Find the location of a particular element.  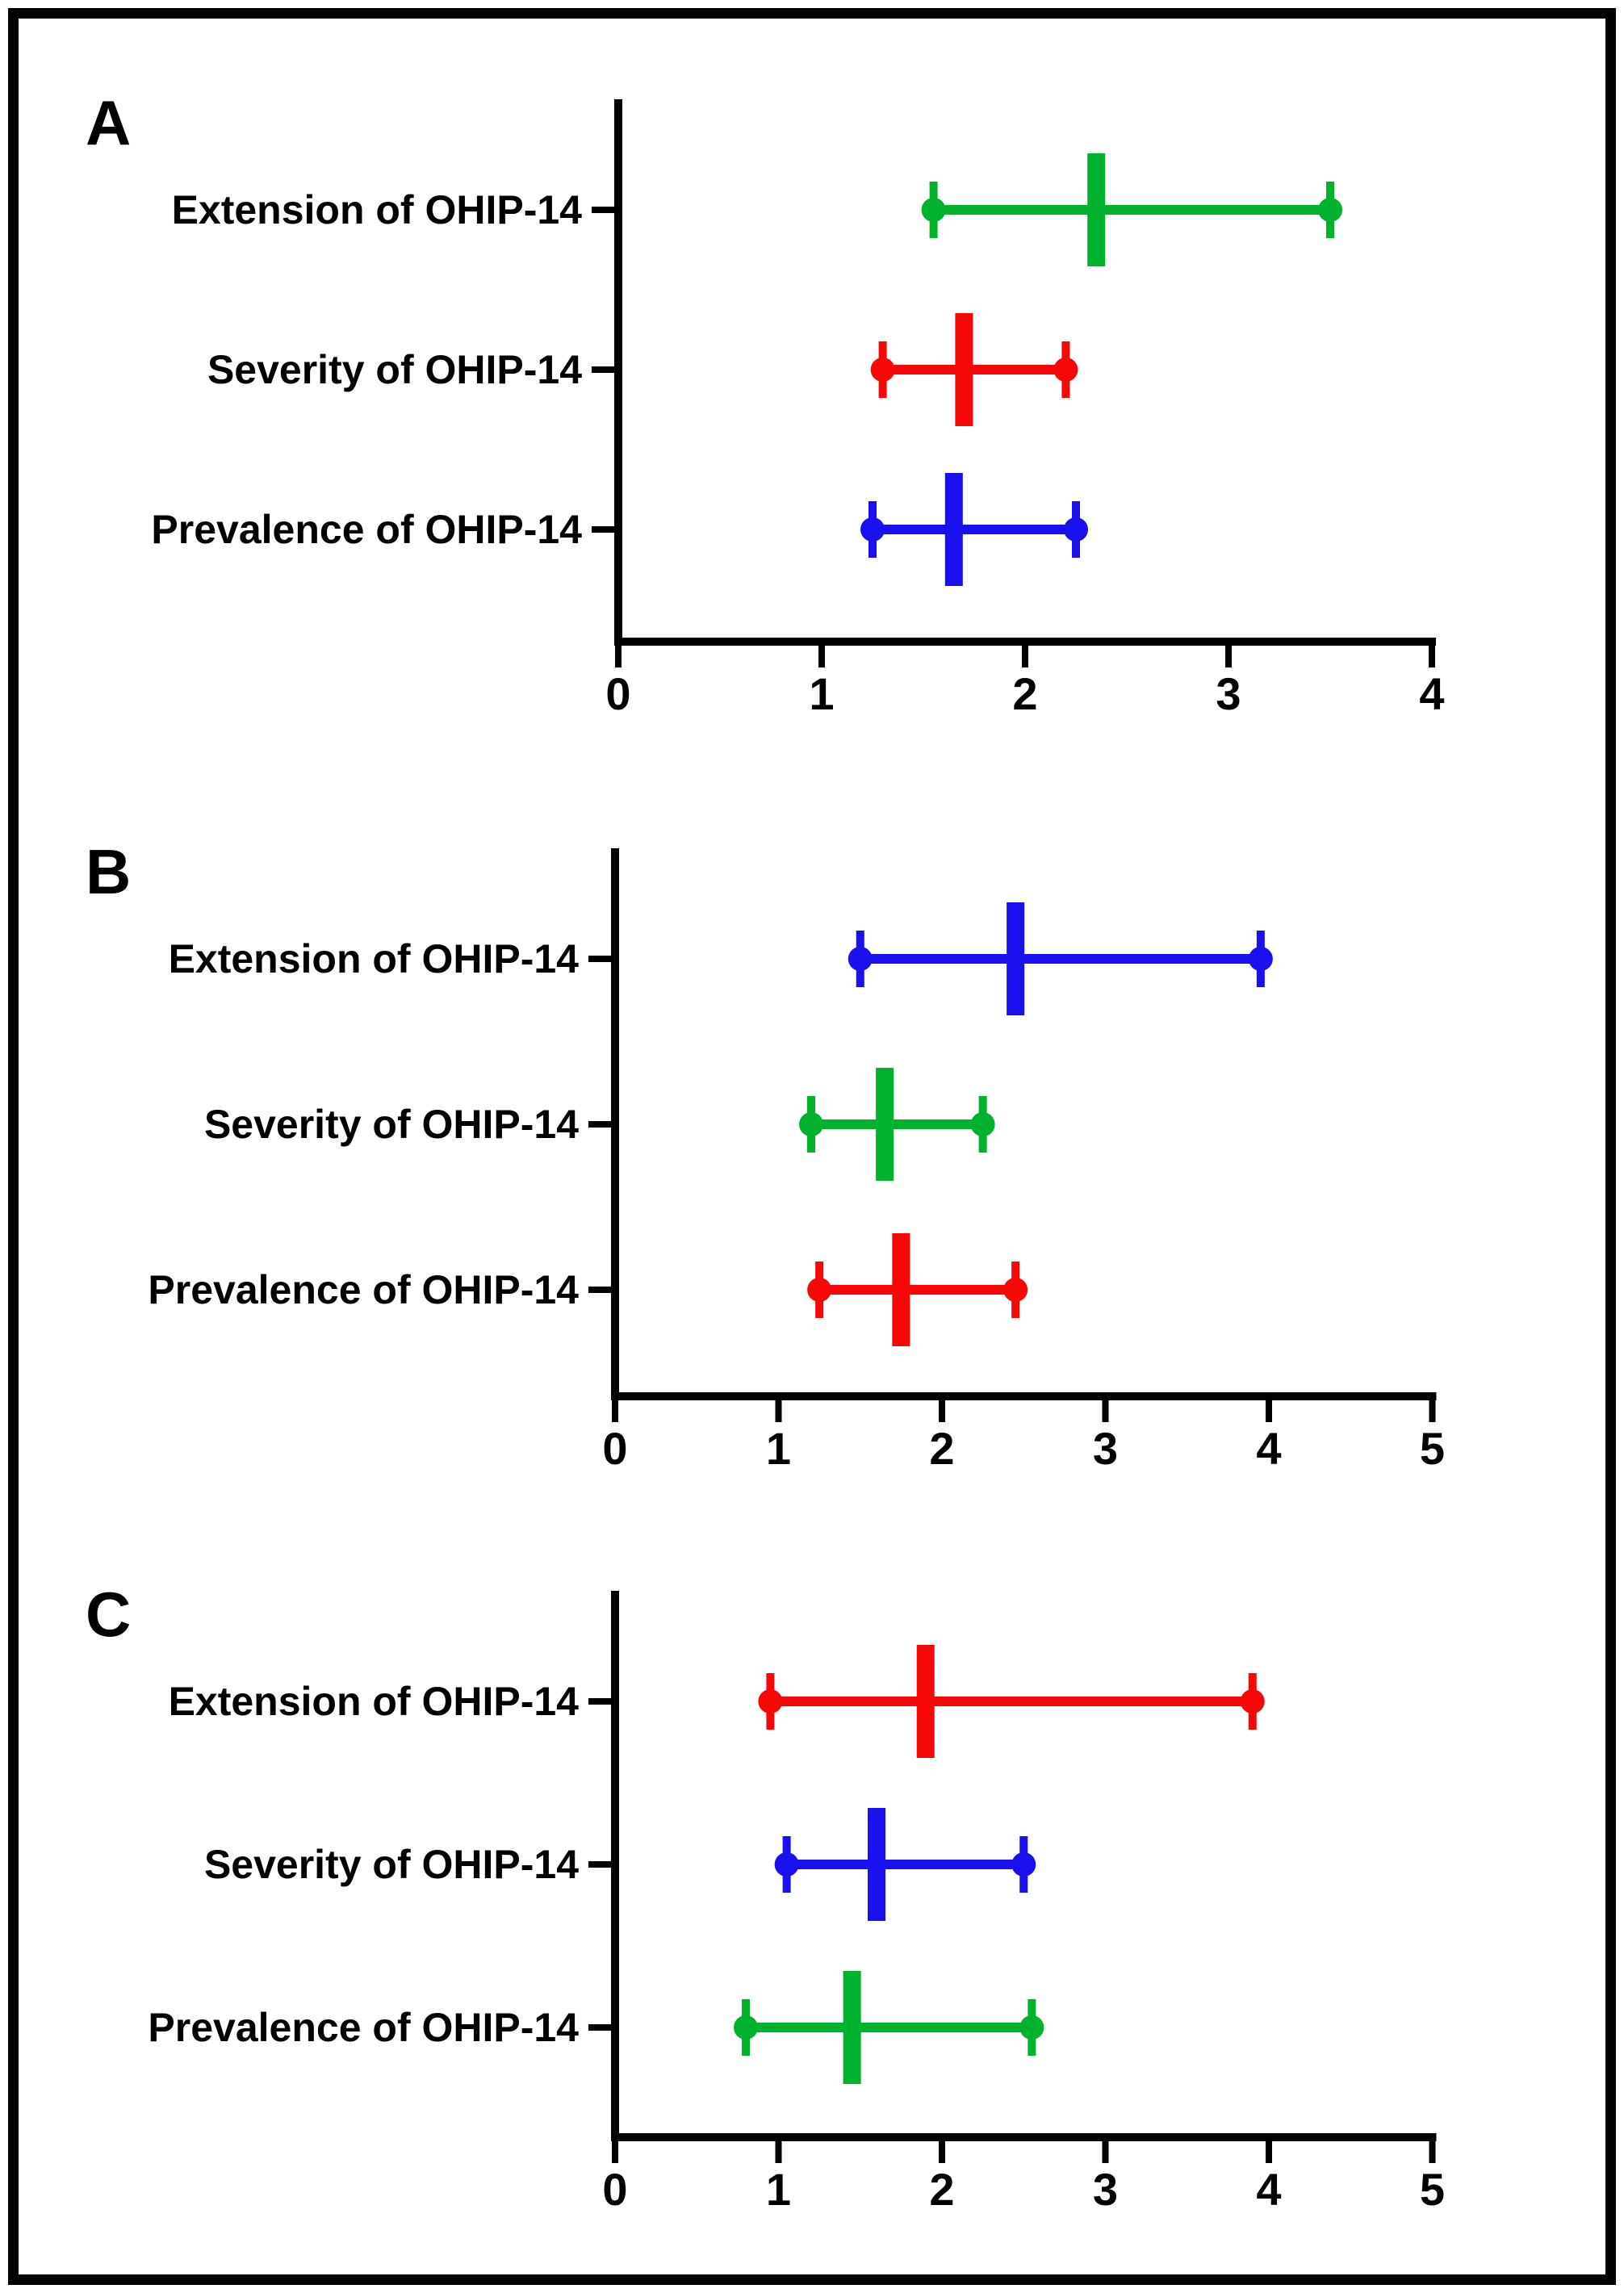

errorbar-c-row1 is located at coordinates (1011, 1701).